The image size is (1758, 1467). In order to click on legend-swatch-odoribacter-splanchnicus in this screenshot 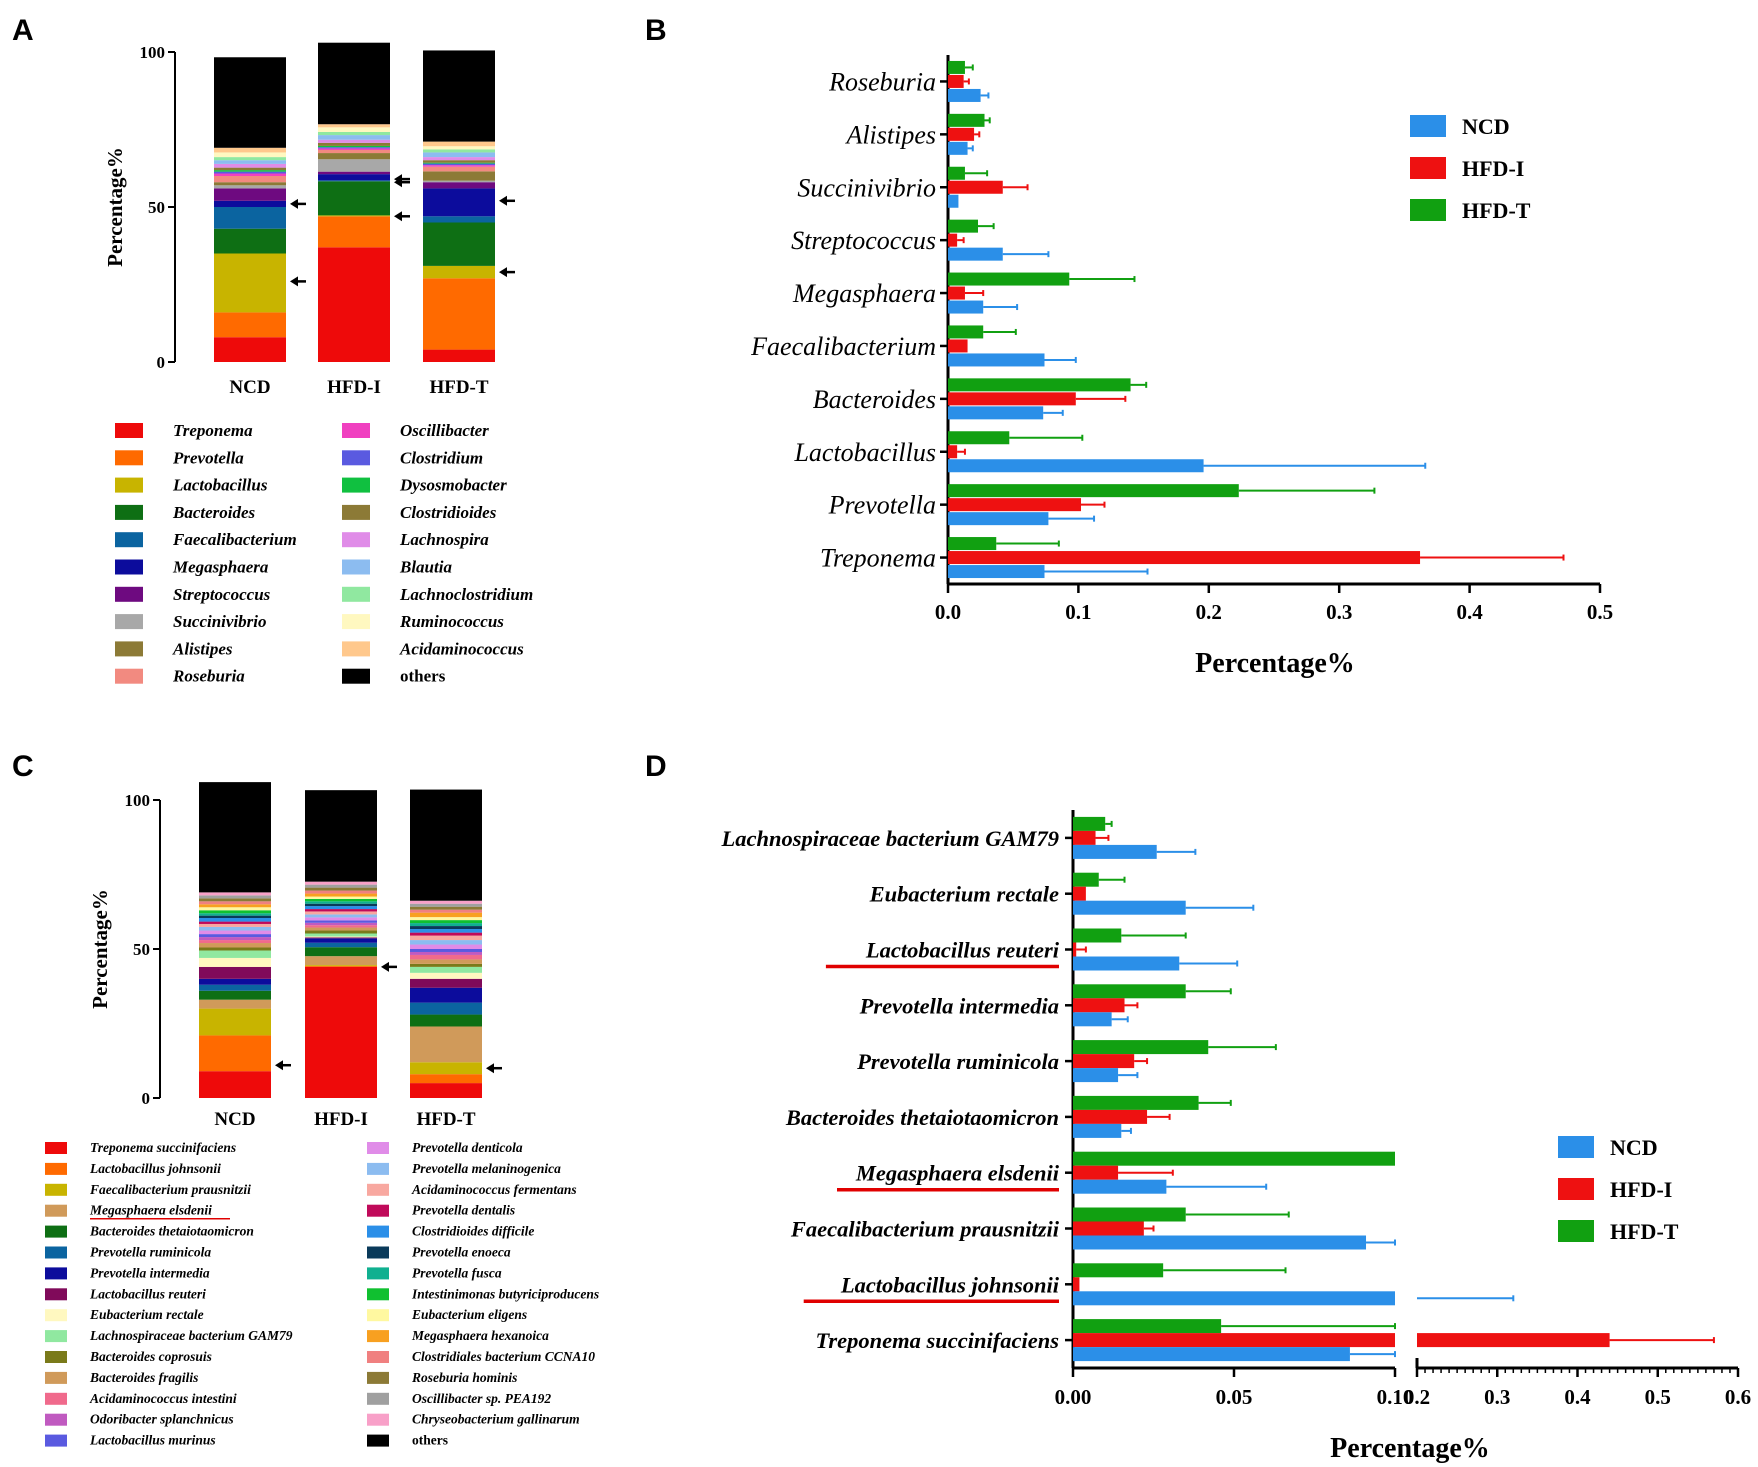, I will do `click(56, 1419)`.